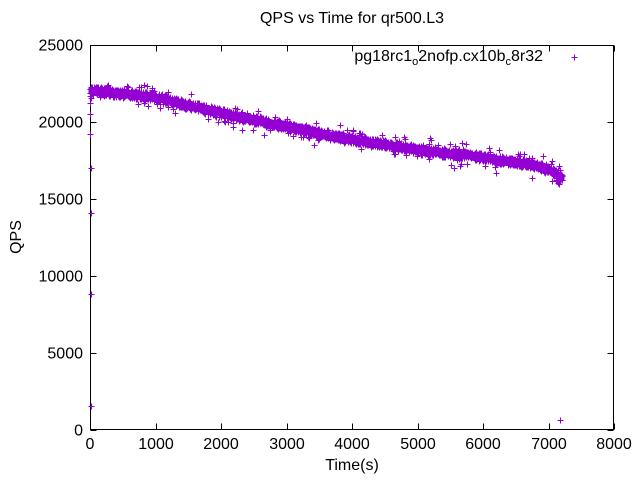  What do you see at coordinates (352, 465) in the screenshot?
I see `x-axis-label: Time(s)` at bounding box center [352, 465].